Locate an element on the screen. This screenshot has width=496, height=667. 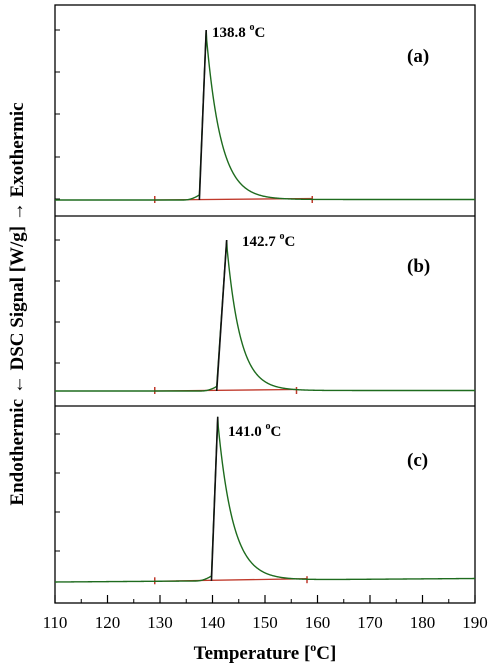
x-tick-label-130: 130 is located at coordinates (160, 622).